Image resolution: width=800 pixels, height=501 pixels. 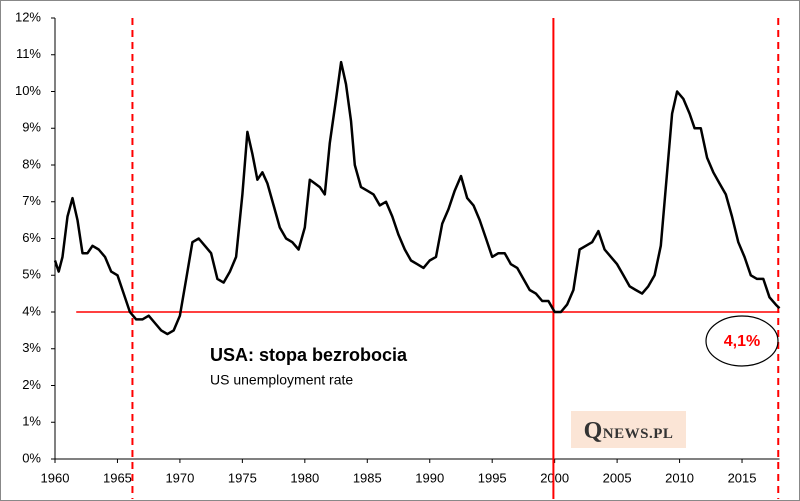 What do you see at coordinates (628, 429) in the screenshot?
I see `logo: QNEWS.PL` at bounding box center [628, 429].